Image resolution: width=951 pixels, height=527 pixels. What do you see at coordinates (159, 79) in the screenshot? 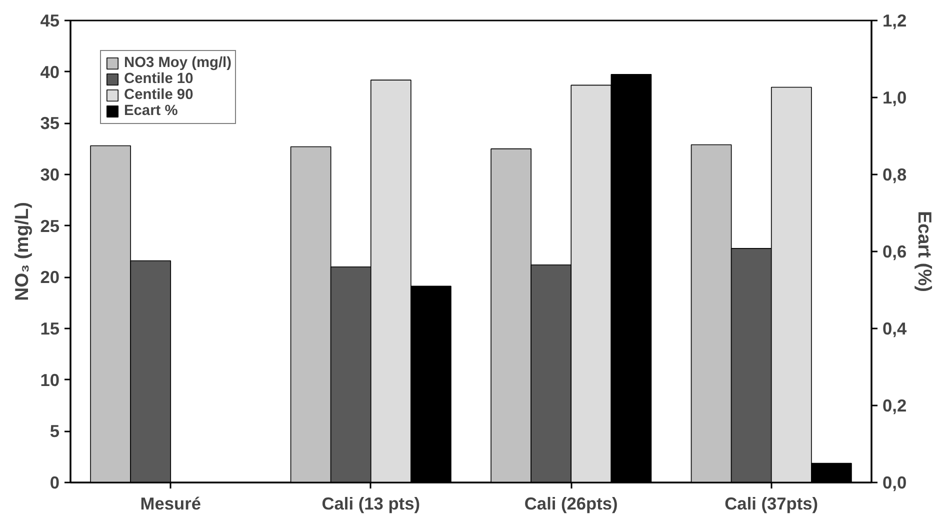
I see `legend-label: Centile 10` at bounding box center [159, 79].